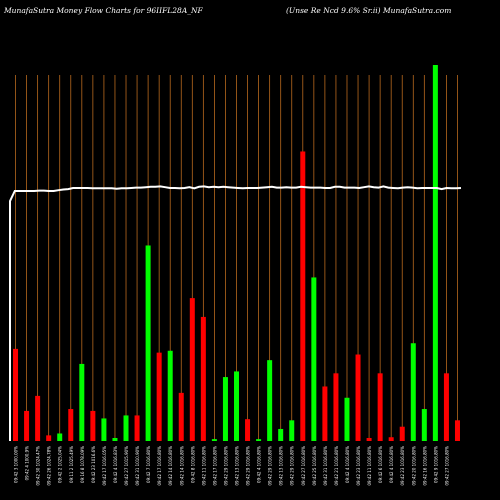 The width and height of the screenshot is (500, 500). Describe the element at coordinates (104, 466) in the screenshot. I see `x-tick-label: 09:42 17 1016.05%` at that location.